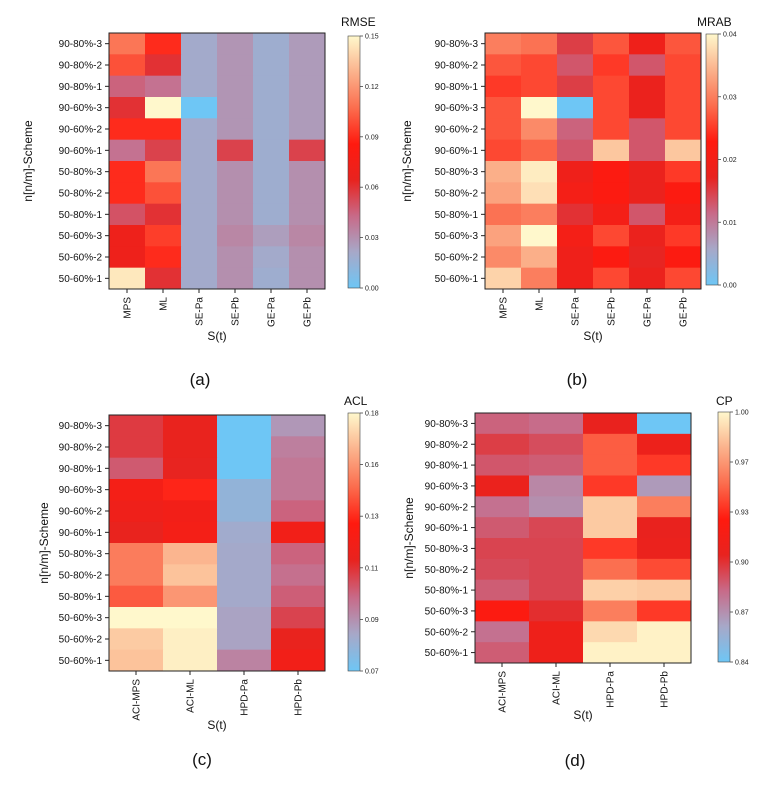 Image resolution: width=782 pixels, height=789 pixels. I want to click on y-tick-label: 50-80%-1, so click(447, 591).